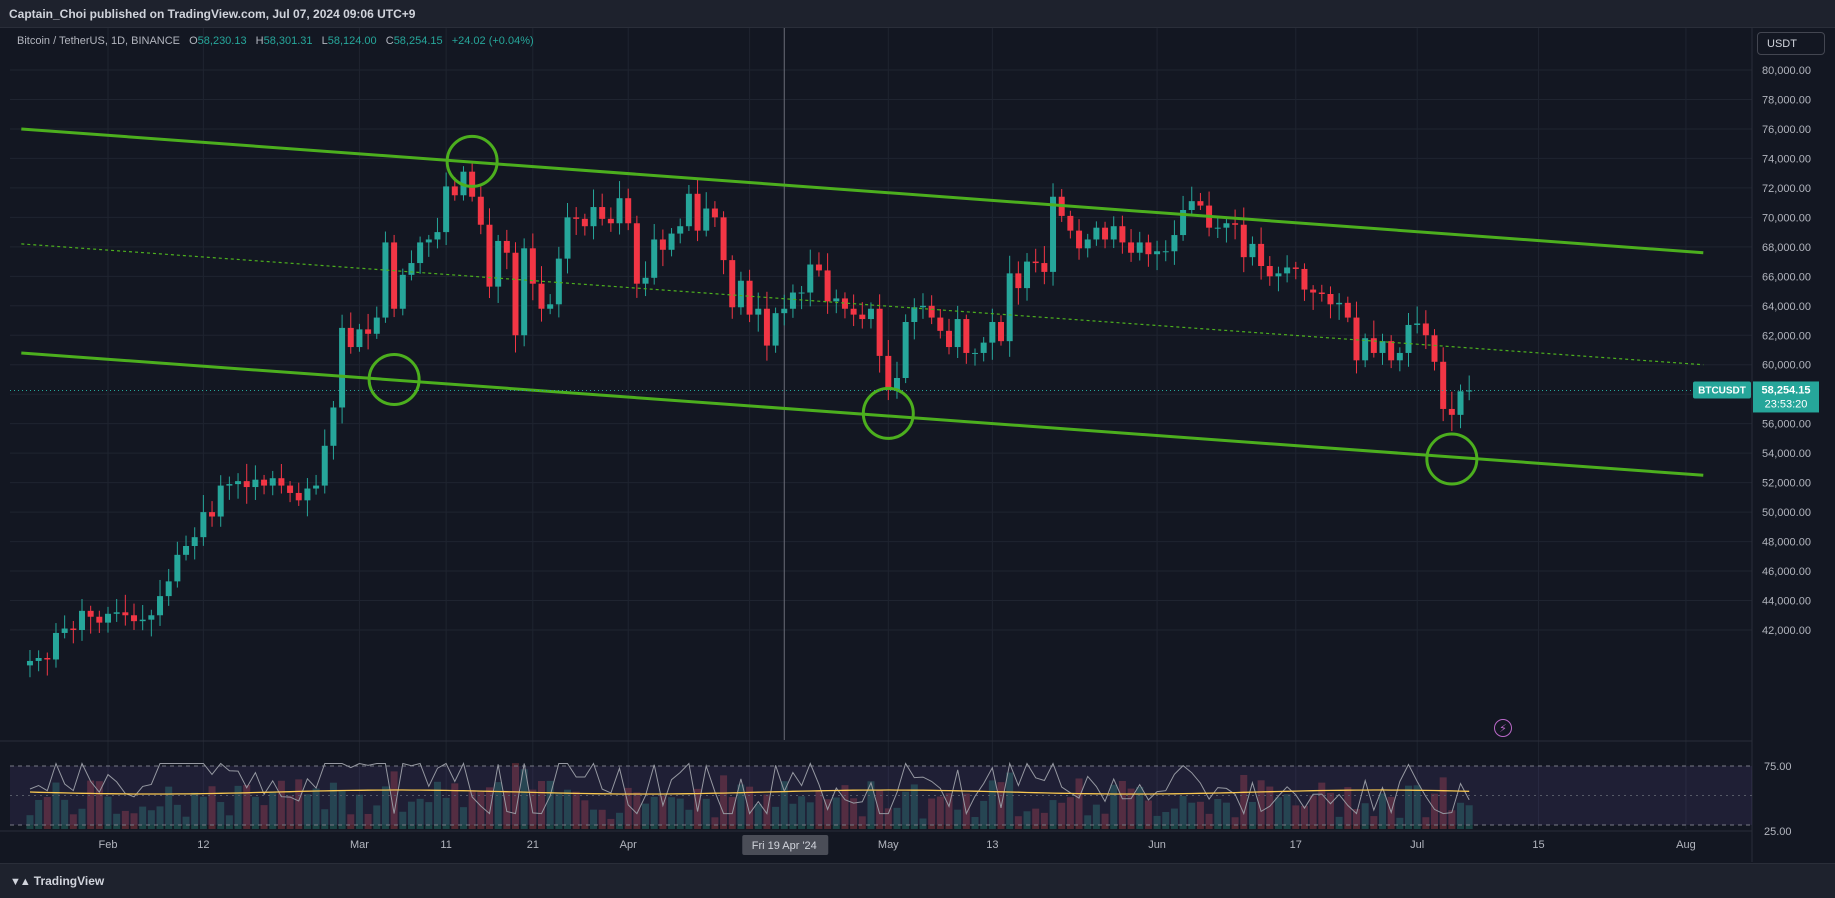 The width and height of the screenshot is (1835, 898). I want to click on date-tick-label: Feb, so click(108, 845).